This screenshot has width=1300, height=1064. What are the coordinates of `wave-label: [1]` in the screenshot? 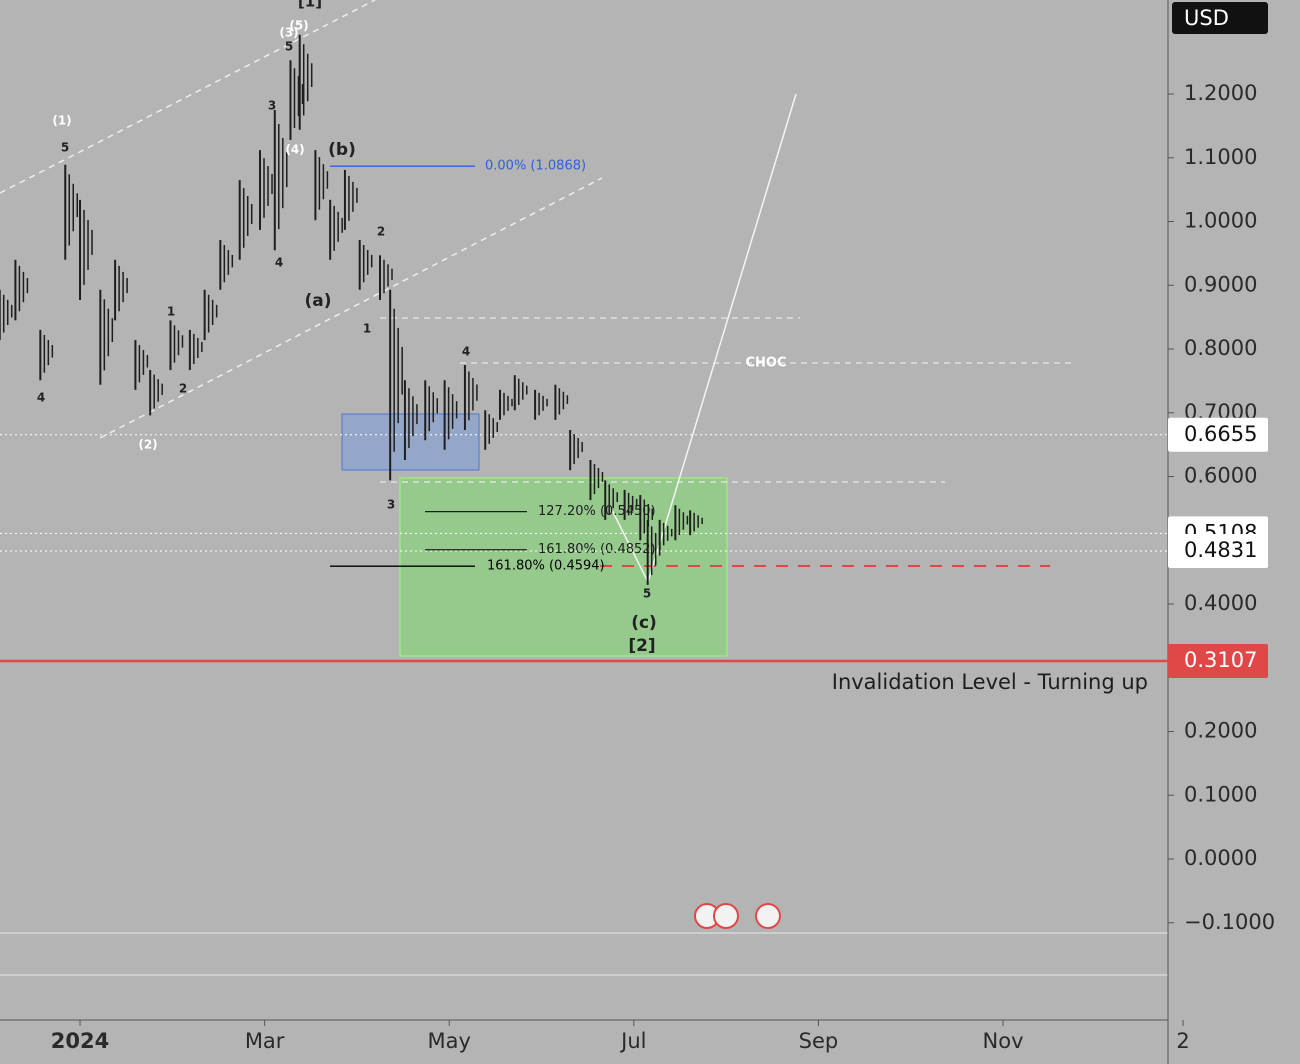 It's located at (310, 5).